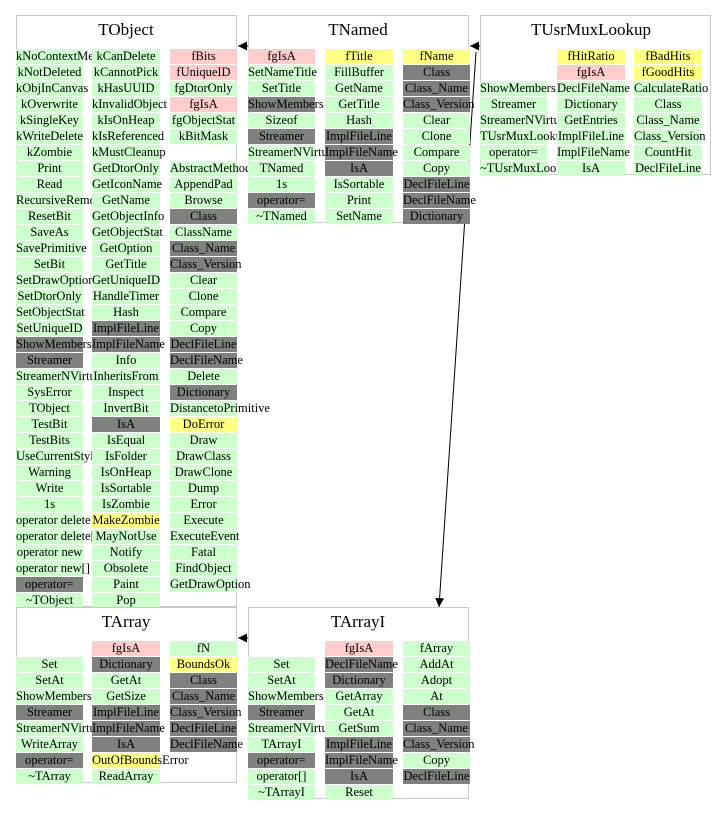  I want to click on member-function: kOverwrite, so click(49, 104).